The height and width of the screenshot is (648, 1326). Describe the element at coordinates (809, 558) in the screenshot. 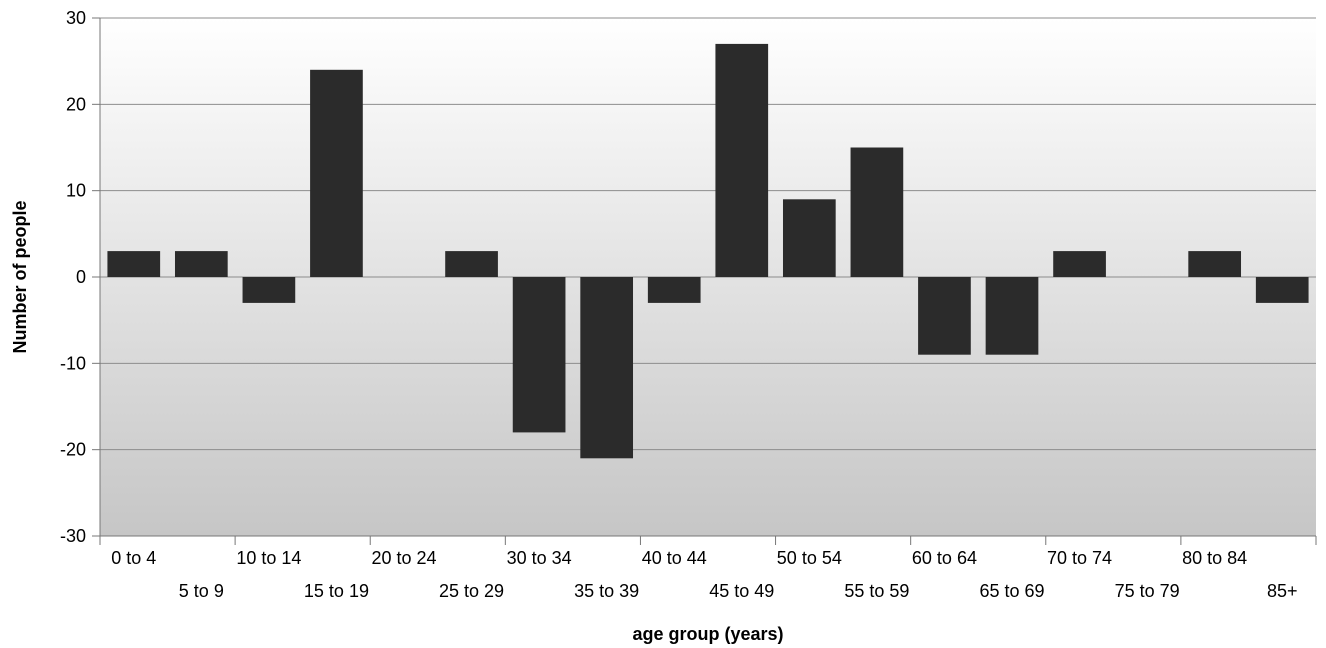

I see `x-tick-label: 50 to 54` at that location.